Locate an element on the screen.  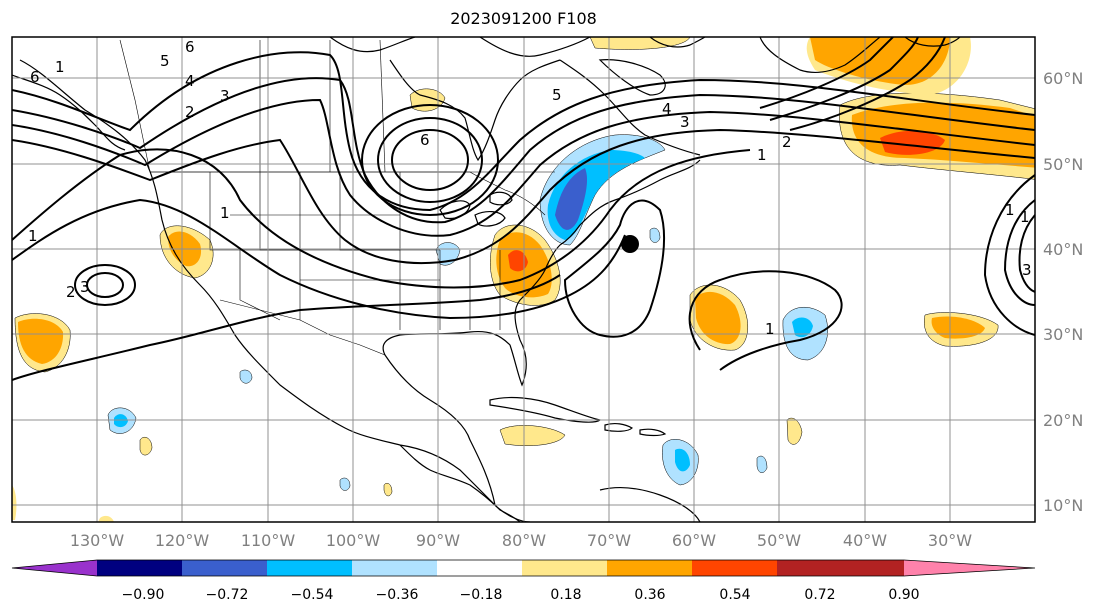
lat-label: 10°N is located at coordinates (1063, 505).